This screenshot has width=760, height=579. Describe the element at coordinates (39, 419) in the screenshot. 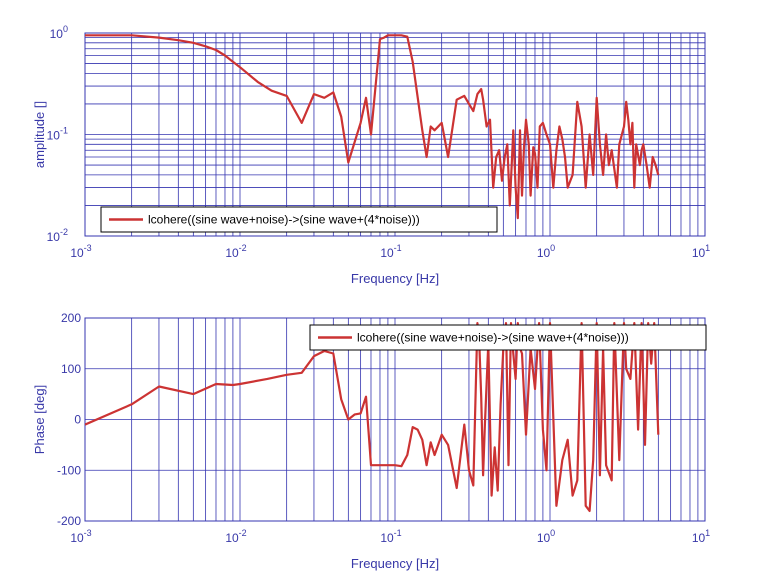

I see `y-axis-label: Phase [deg]` at that location.